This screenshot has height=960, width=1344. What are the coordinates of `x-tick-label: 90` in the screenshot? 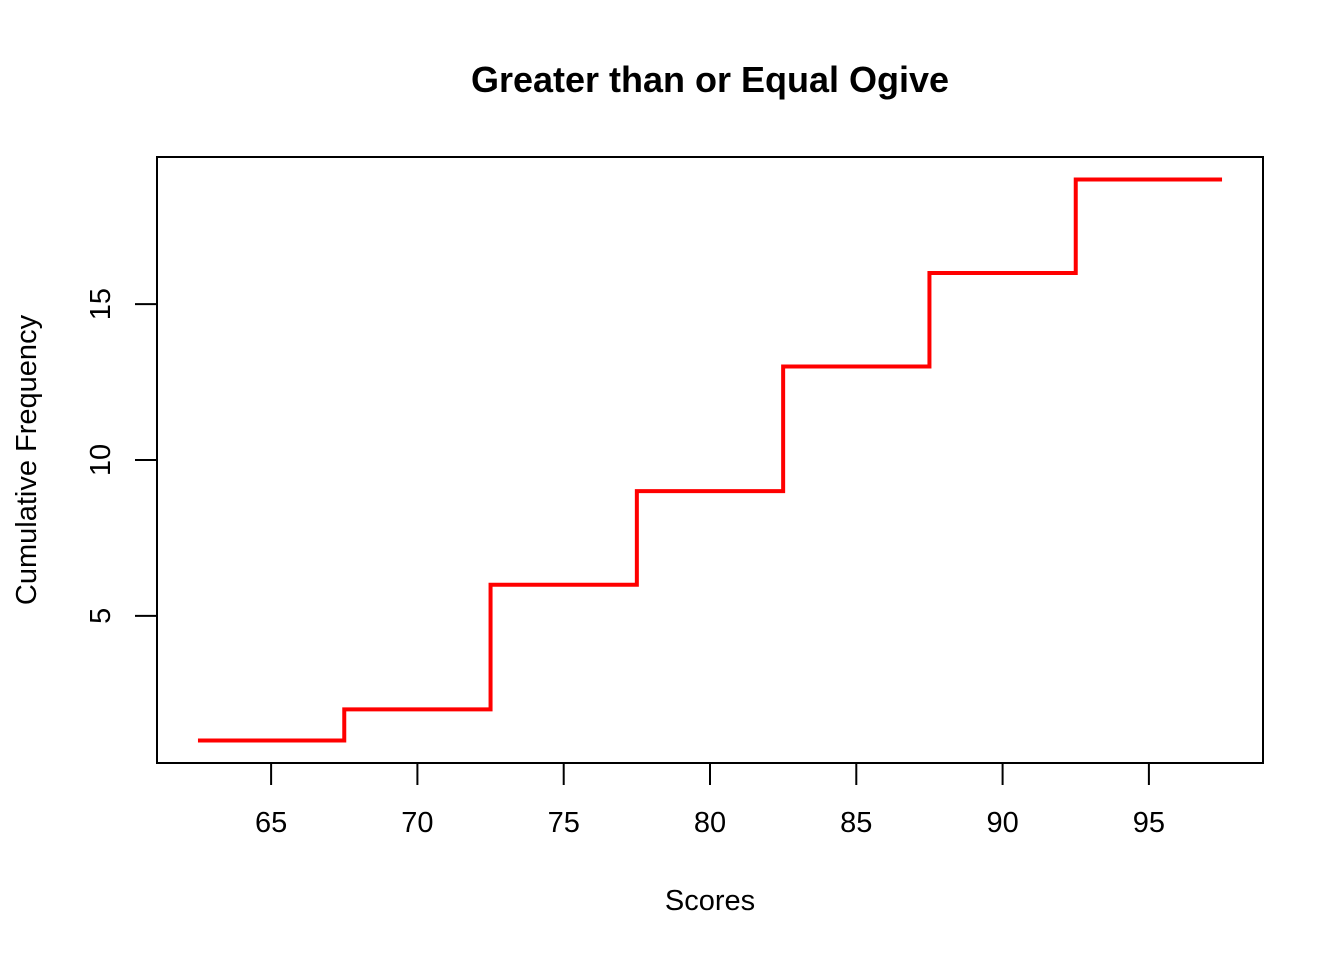 It's located at (1002, 823).